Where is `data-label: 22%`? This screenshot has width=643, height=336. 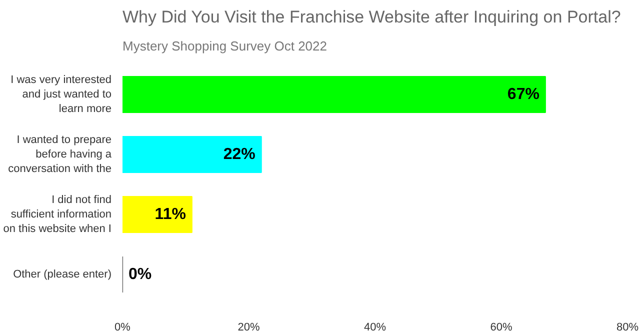 data-label: 22% is located at coordinates (239, 154).